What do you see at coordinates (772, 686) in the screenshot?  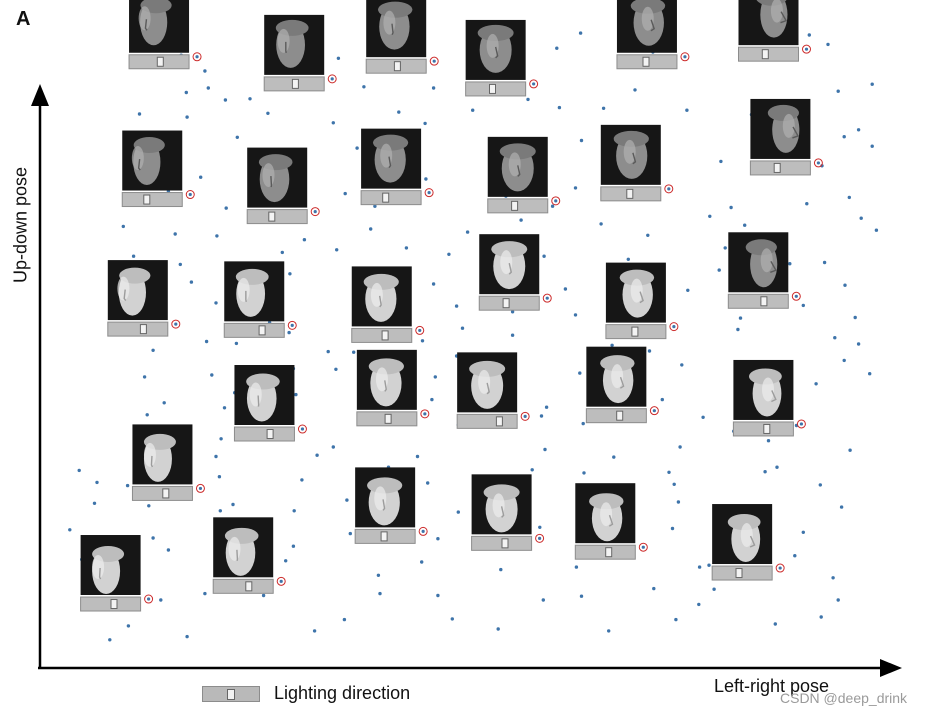 I see `x-axis-label: Left-right pose` at bounding box center [772, 686].